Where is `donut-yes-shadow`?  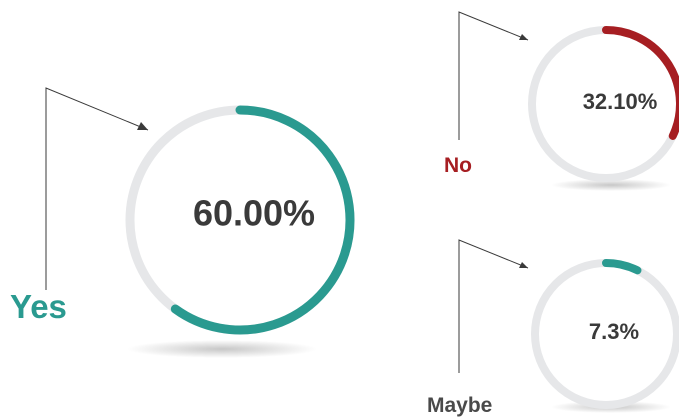 donut-yes-shadow is located at coordinates (222, 349).